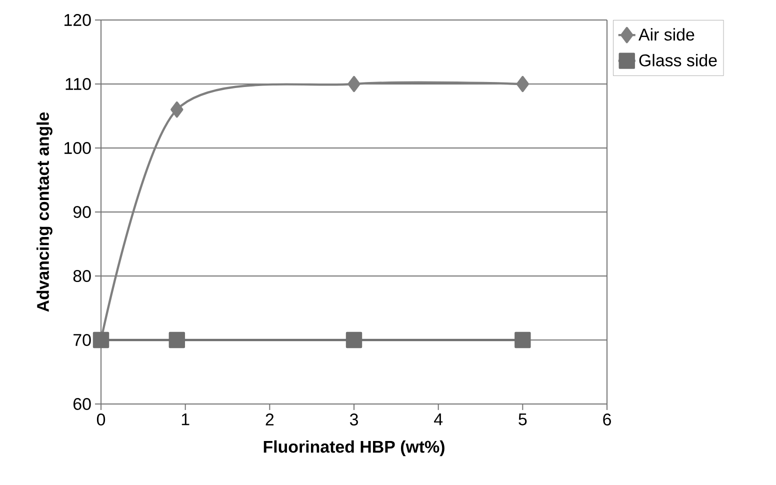 Image resolution: width=776 pixels, height=485 pixels. What do you see at coordinates (607, 420) in the screenshot?
I see `x-tick-label: 6` at bounding box center [607, 420].